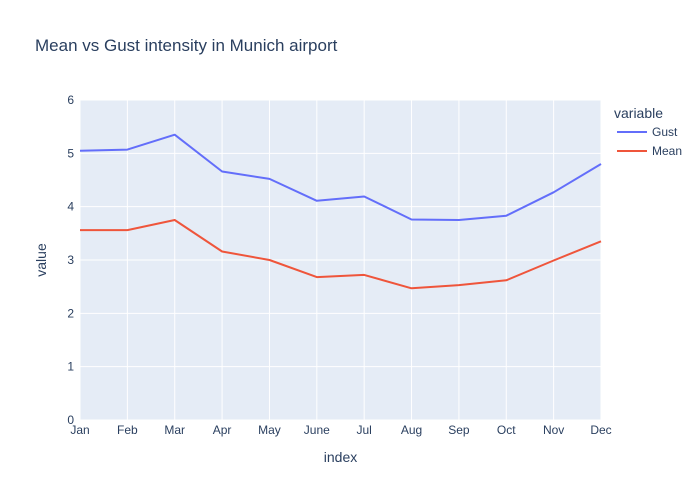 This screenshot has width=700, height=500. Describe the element at coordinates (70, 207) in the screenshot. I see `y-tick-label: 4` at that location.